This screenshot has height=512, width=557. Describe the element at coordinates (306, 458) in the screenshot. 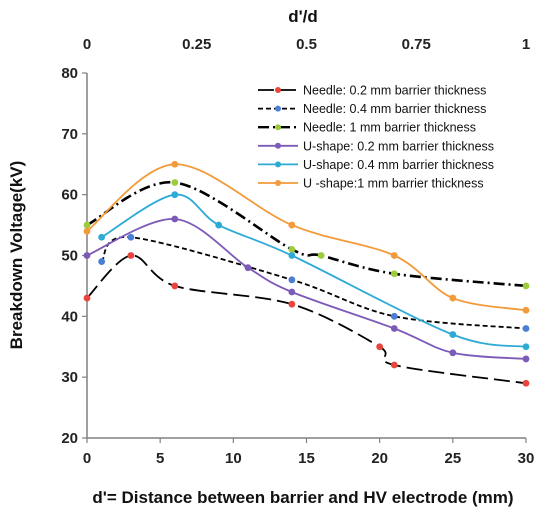

I see `x-tick-label: 15` at that location.